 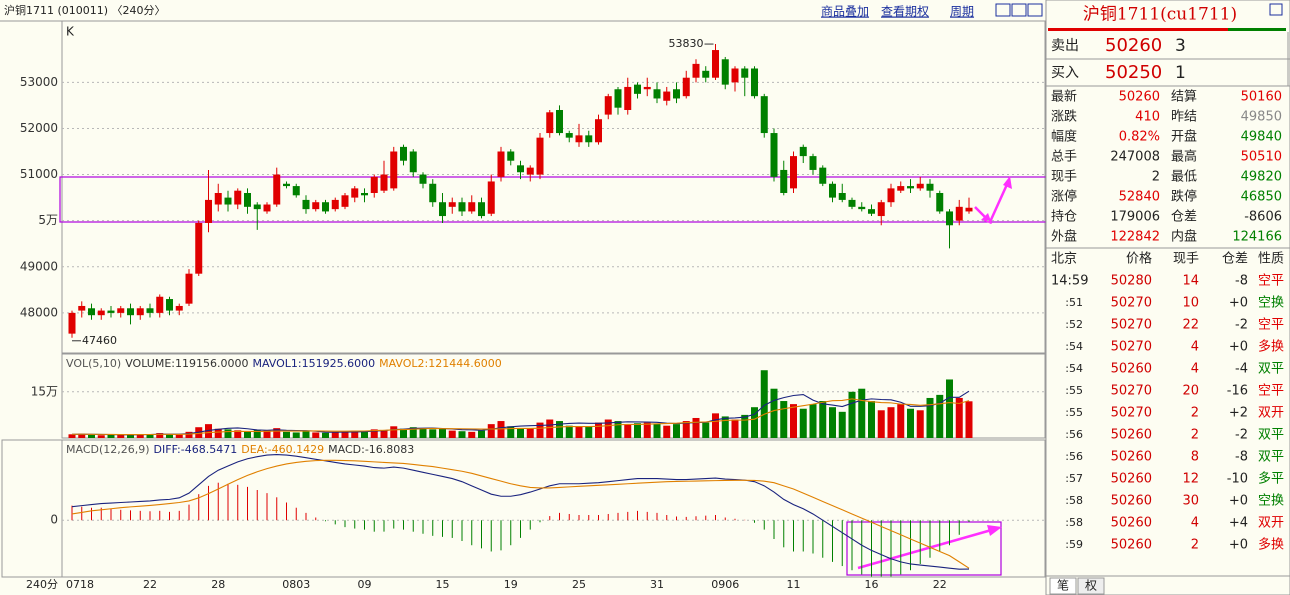 I want to click on trade-header: 价格, so click(x=1139, y=259).